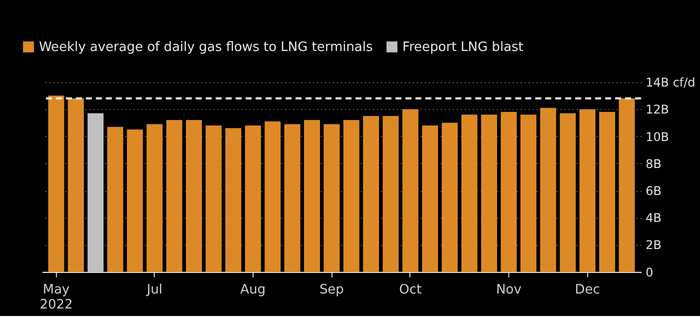 This screenshot has height=330, width=700. Describe the element at coordinates (650, 272) in the screenshot. I see `y-tick-label: 0` at that location.